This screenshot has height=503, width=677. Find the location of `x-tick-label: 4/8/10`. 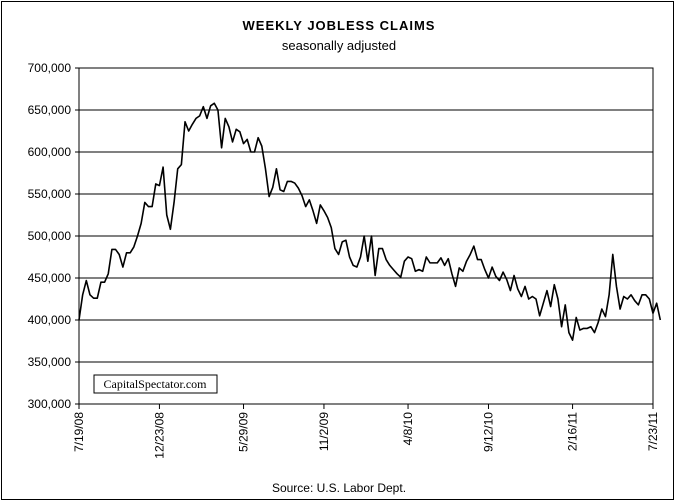

x-tick-label: 4/8/10 is located at coordinates (408, 429).